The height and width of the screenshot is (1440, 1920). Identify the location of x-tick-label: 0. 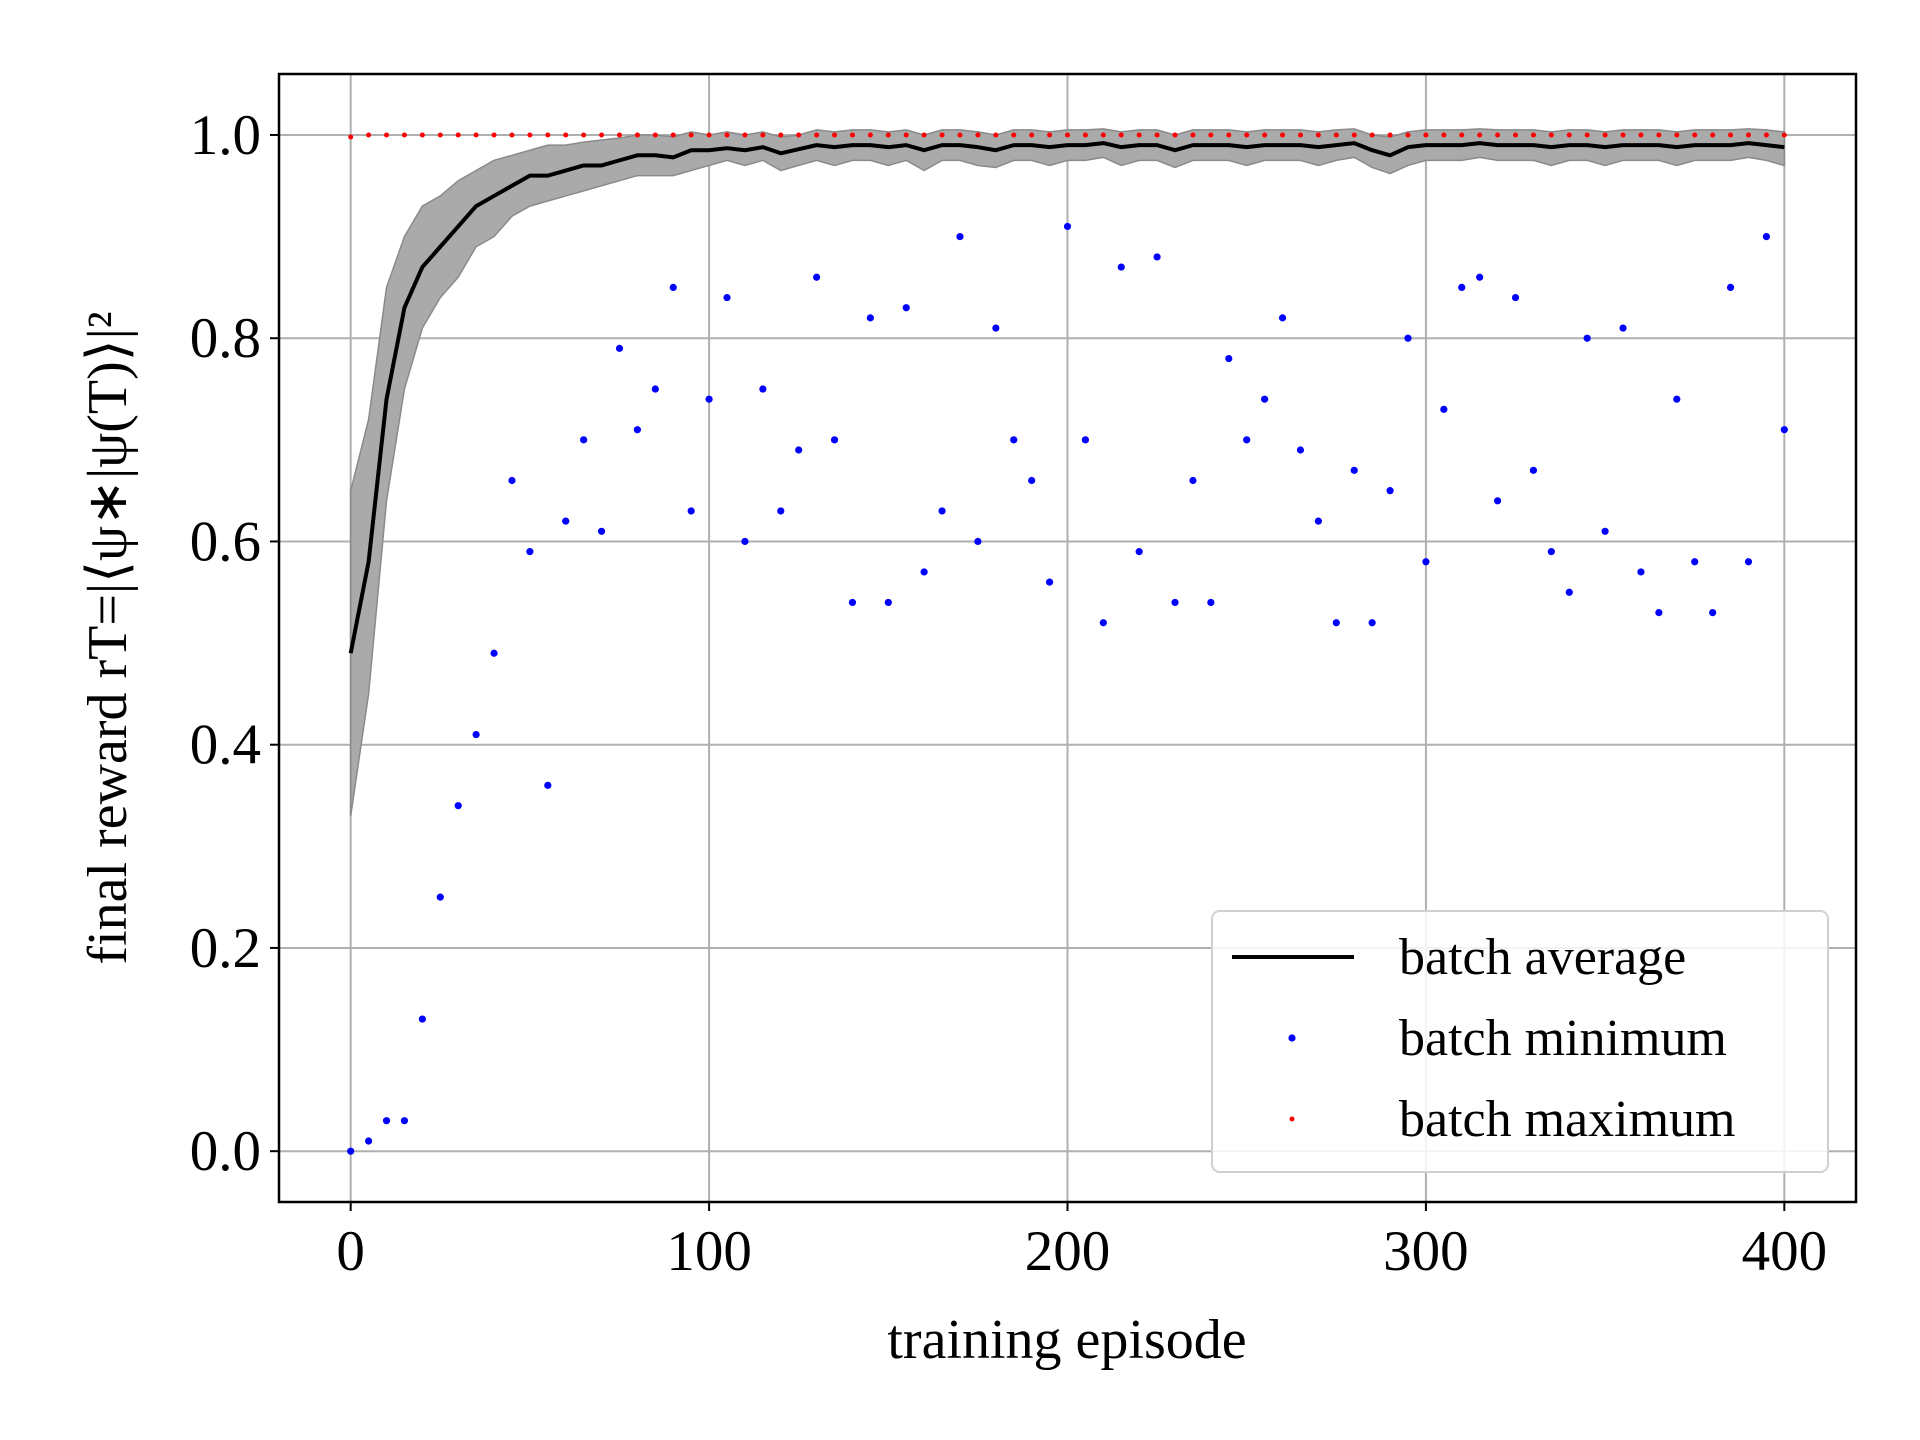
(350, 1251).